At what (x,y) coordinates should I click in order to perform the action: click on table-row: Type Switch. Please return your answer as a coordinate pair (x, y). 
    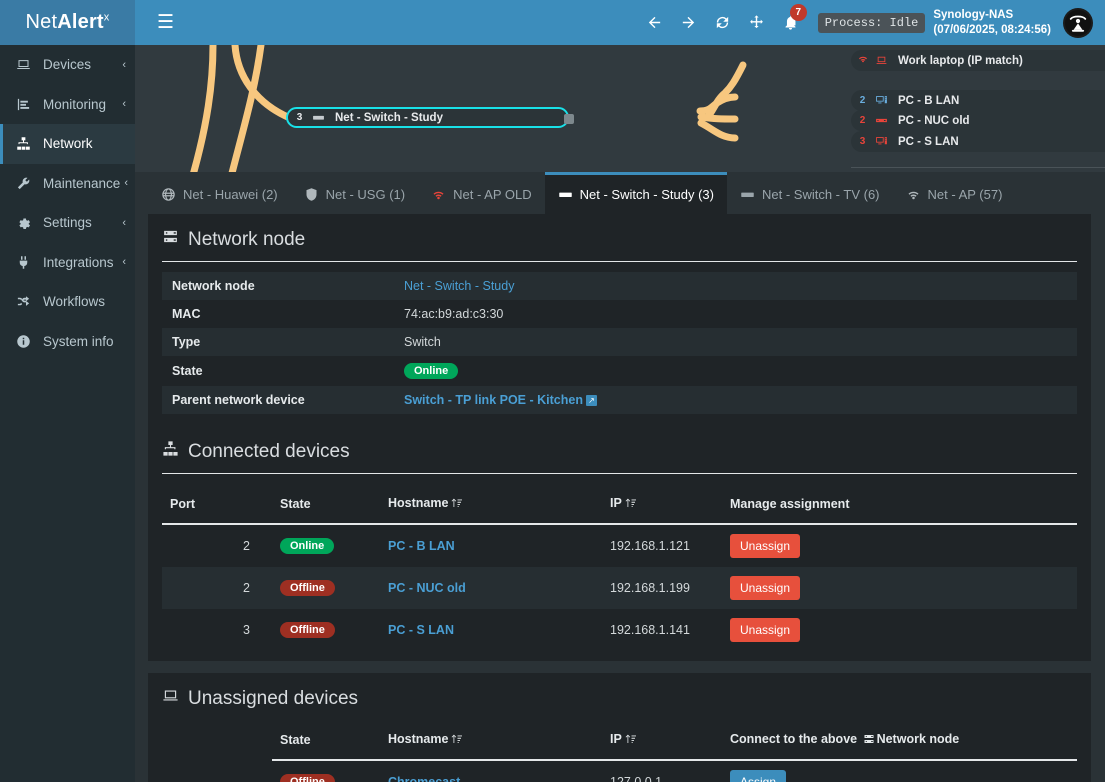
    Looking at the image, I should click on (619, 342).